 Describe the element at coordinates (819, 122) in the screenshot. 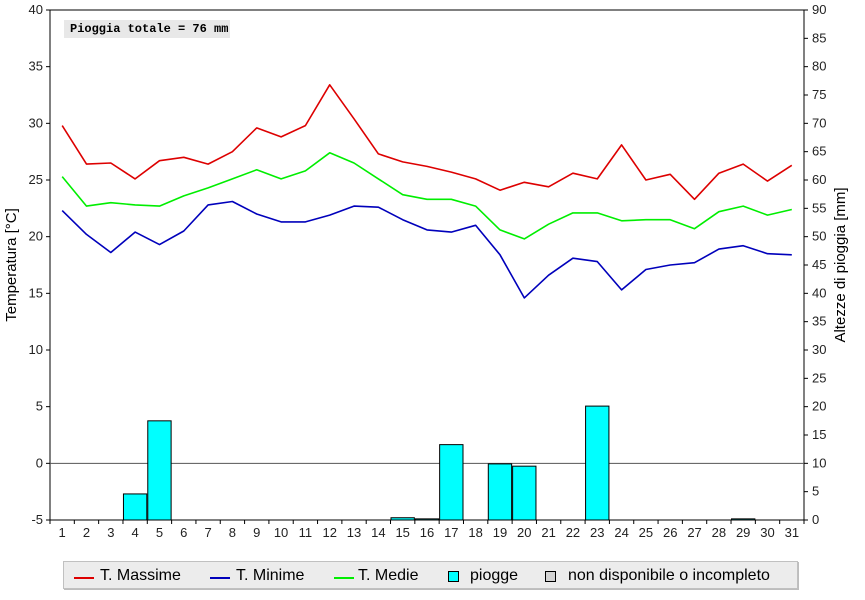

I see `y2-tick-label: 70` at that location.